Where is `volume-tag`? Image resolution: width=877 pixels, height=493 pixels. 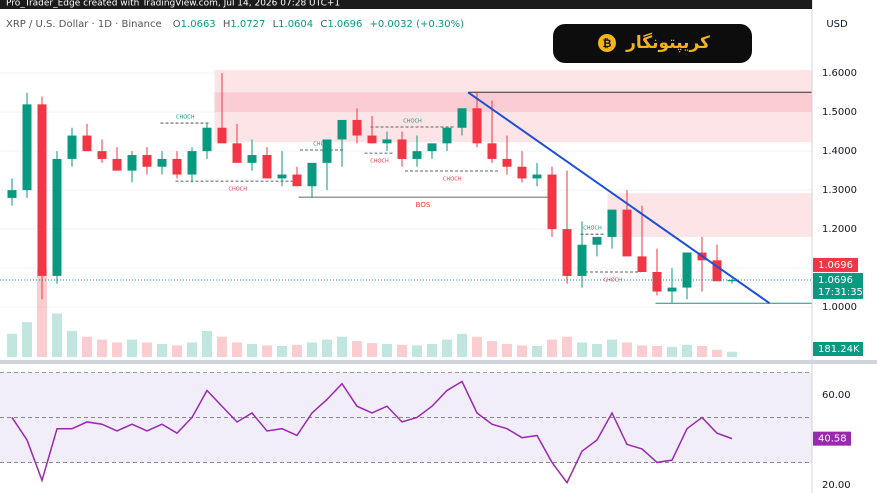 volume-tag is located at coordinates (838, 349).